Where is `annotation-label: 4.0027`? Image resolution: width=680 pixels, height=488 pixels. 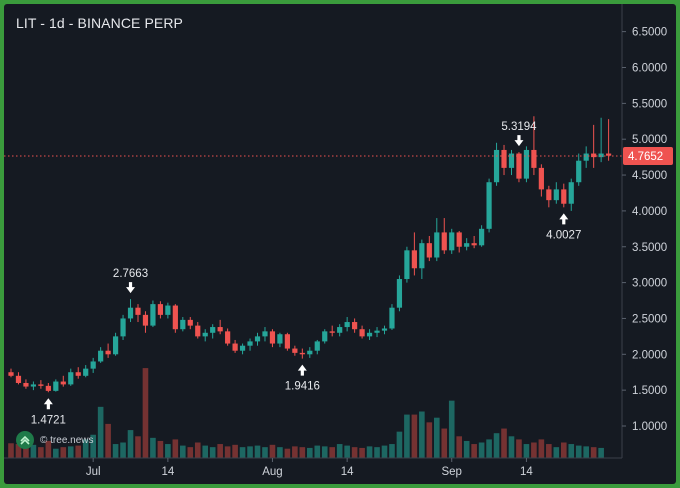 annotation-label: 4.0027 is located at coordinates (563, 235).